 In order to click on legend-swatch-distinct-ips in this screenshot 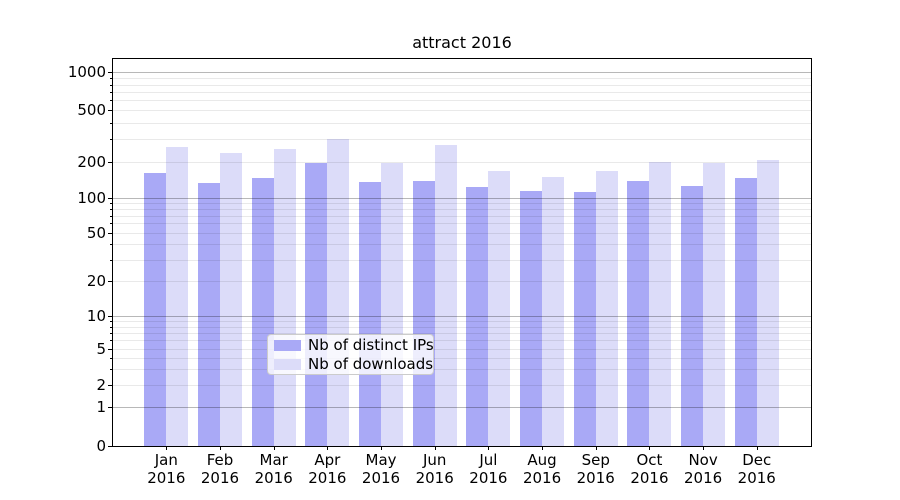, I will do `click(287, 345)`.